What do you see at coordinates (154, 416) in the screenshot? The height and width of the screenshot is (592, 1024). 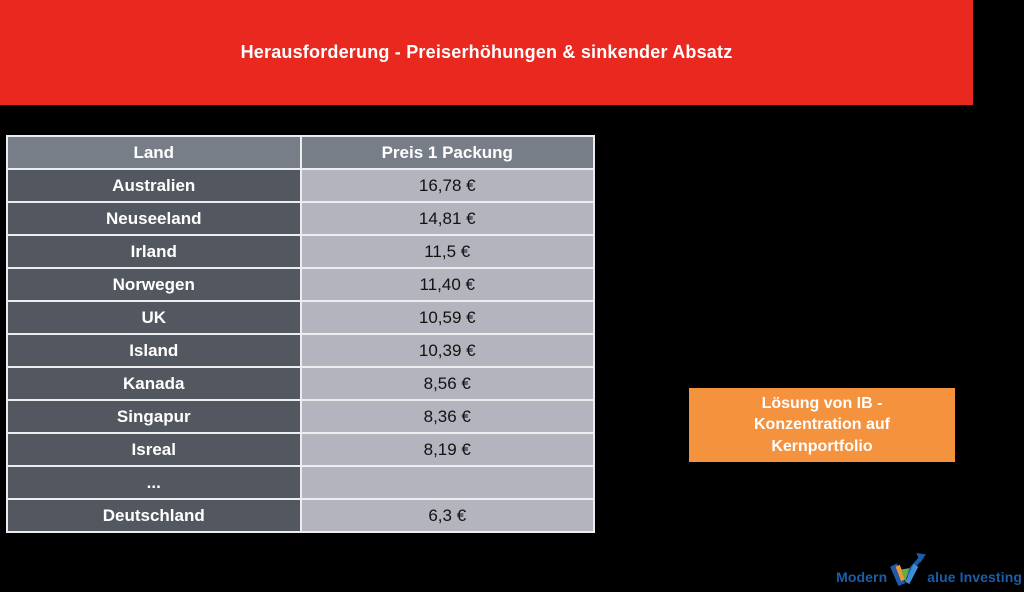 I see `land-cell: Singapur` at bounding box center [154, 416].